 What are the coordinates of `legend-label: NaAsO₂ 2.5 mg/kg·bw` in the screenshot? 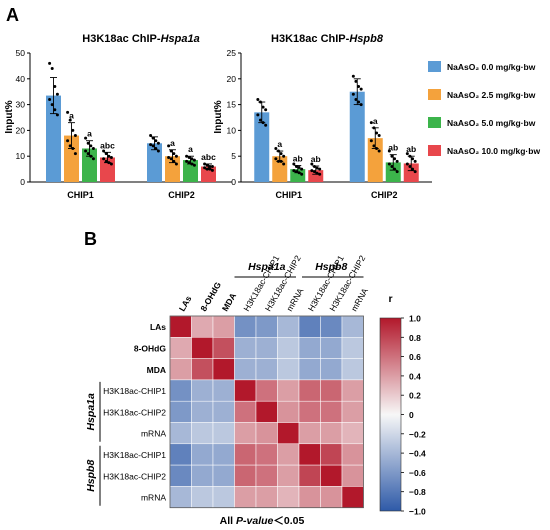 It's located at (491, 95).